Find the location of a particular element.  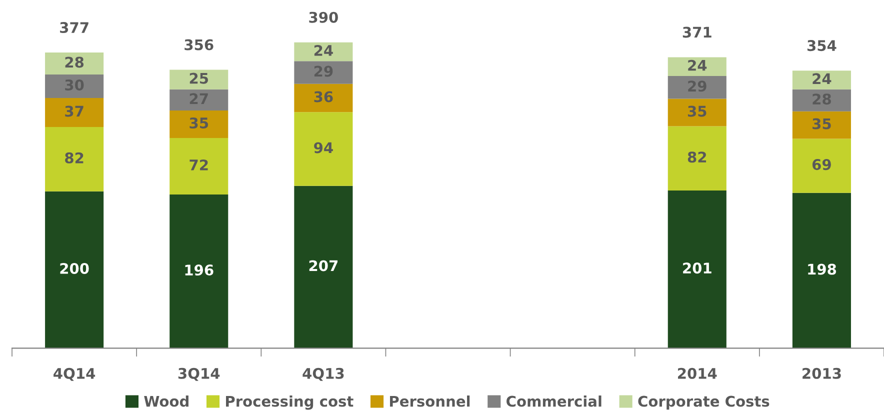

data-label: 94 is located at coordinates (323, 148).